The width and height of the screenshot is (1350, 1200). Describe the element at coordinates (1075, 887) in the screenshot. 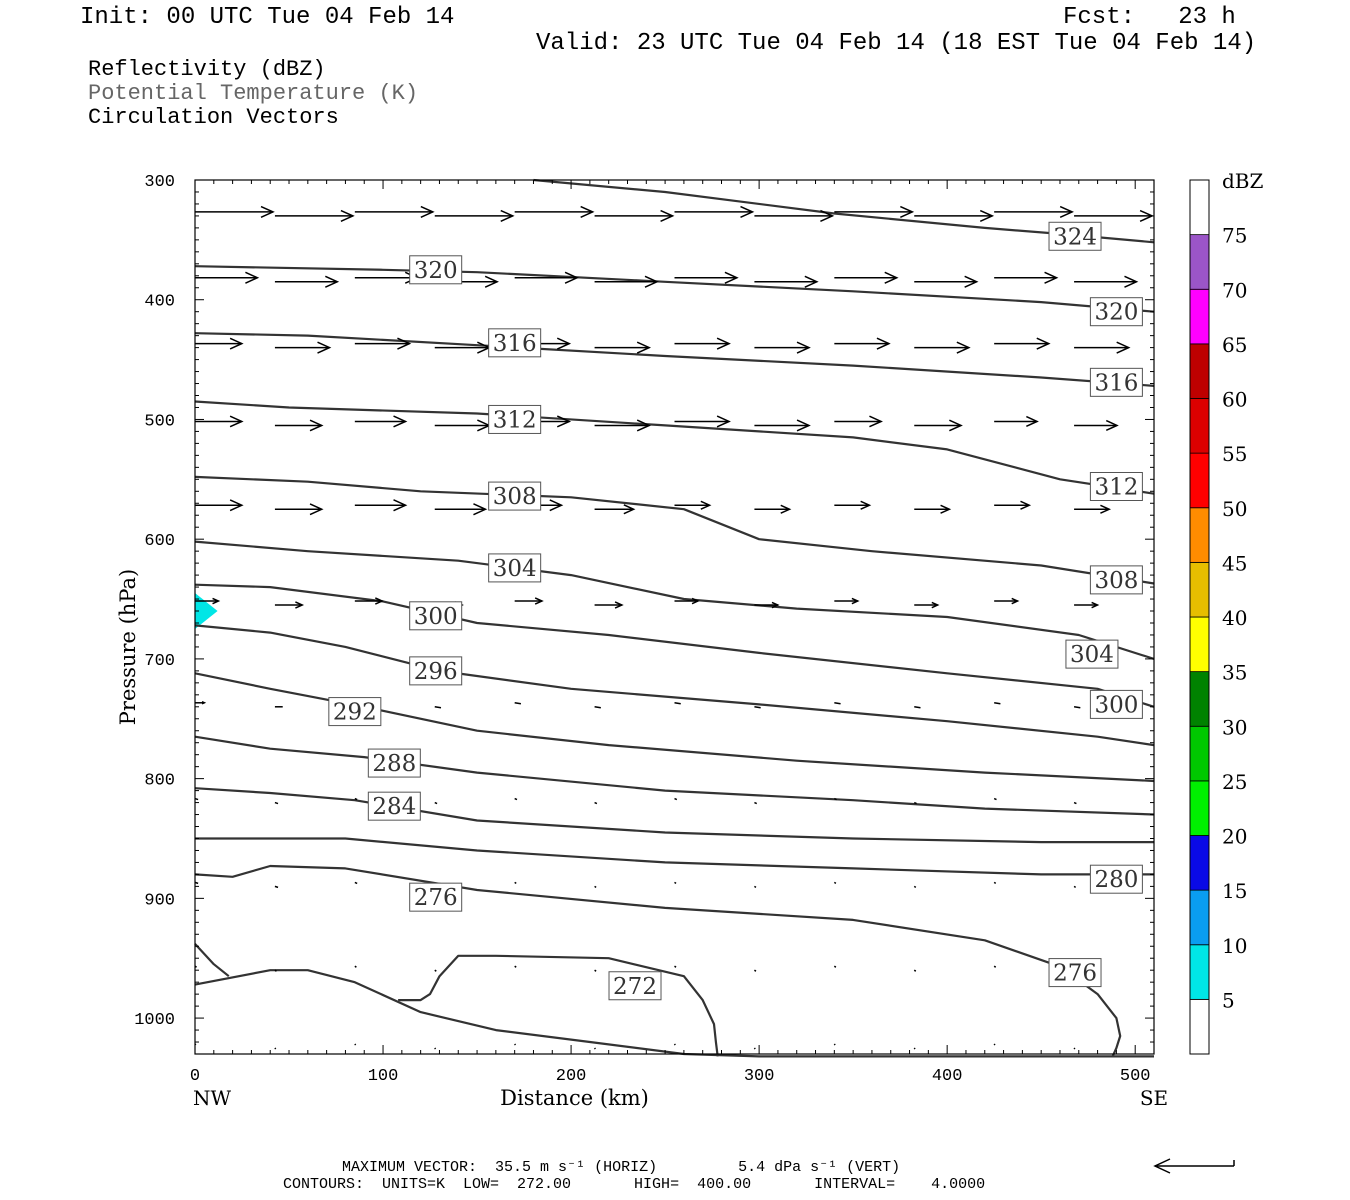

I see `vector-arrow-r8-c11` at that location.